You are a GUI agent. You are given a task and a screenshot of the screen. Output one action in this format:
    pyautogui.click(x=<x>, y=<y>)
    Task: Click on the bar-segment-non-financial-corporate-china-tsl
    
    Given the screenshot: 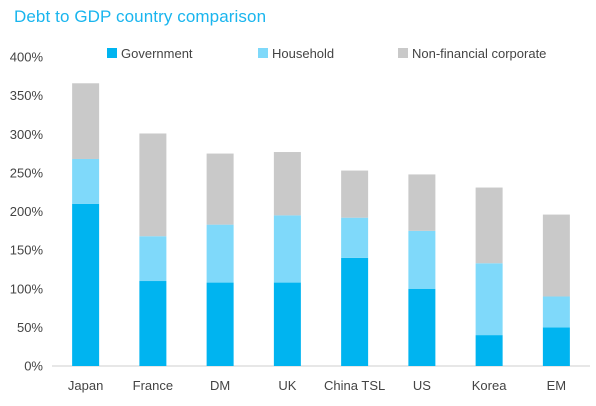 What is the action you would take?
    pyautogui.click(x=355, y=194)
    